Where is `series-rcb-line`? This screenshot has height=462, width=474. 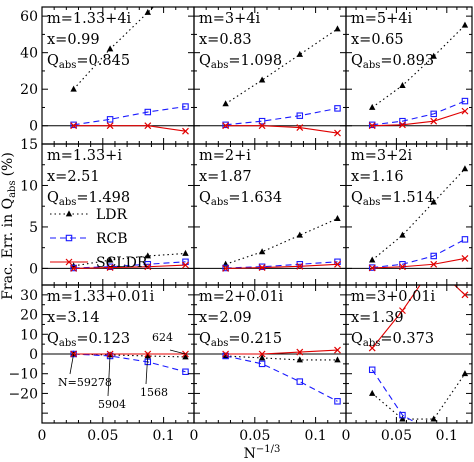
series-rcb-line is located at coordinates (419, 113).